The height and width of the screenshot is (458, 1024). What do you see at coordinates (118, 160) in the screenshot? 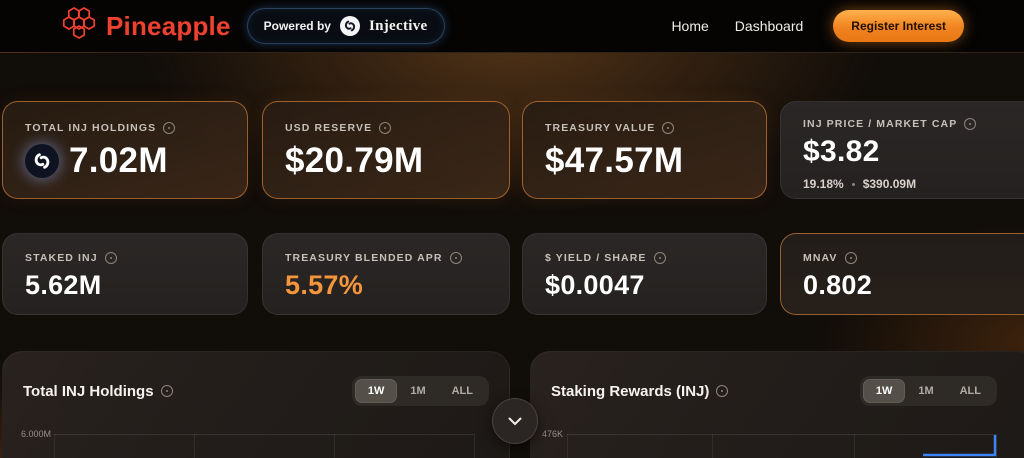
I see `stat-value: 7.02M` at bounding box center [118, 160].